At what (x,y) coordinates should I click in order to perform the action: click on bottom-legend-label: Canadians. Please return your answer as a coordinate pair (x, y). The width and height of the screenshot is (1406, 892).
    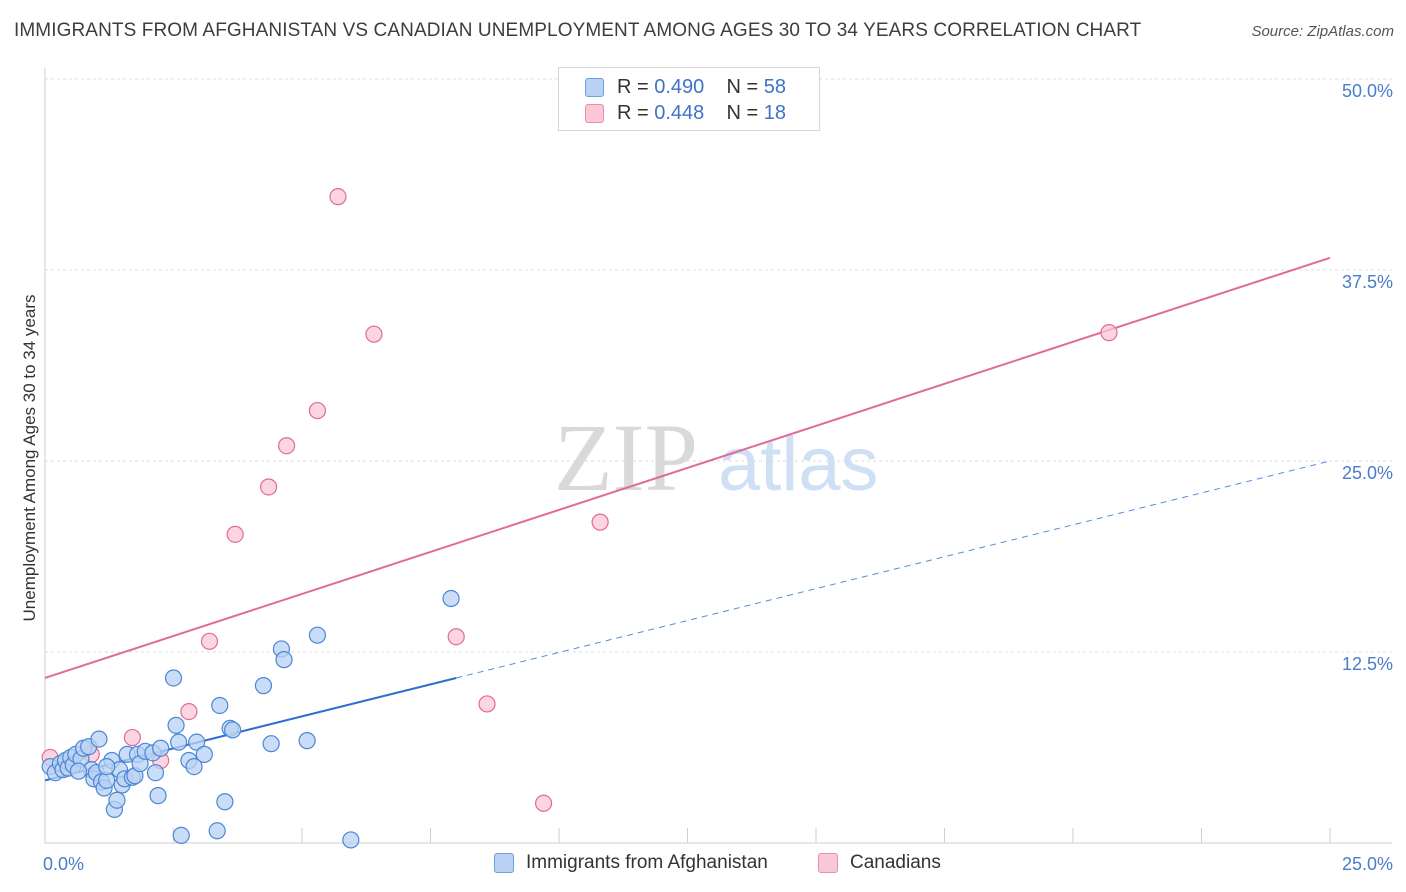
    Looking at the image, I should click on (895, 862).